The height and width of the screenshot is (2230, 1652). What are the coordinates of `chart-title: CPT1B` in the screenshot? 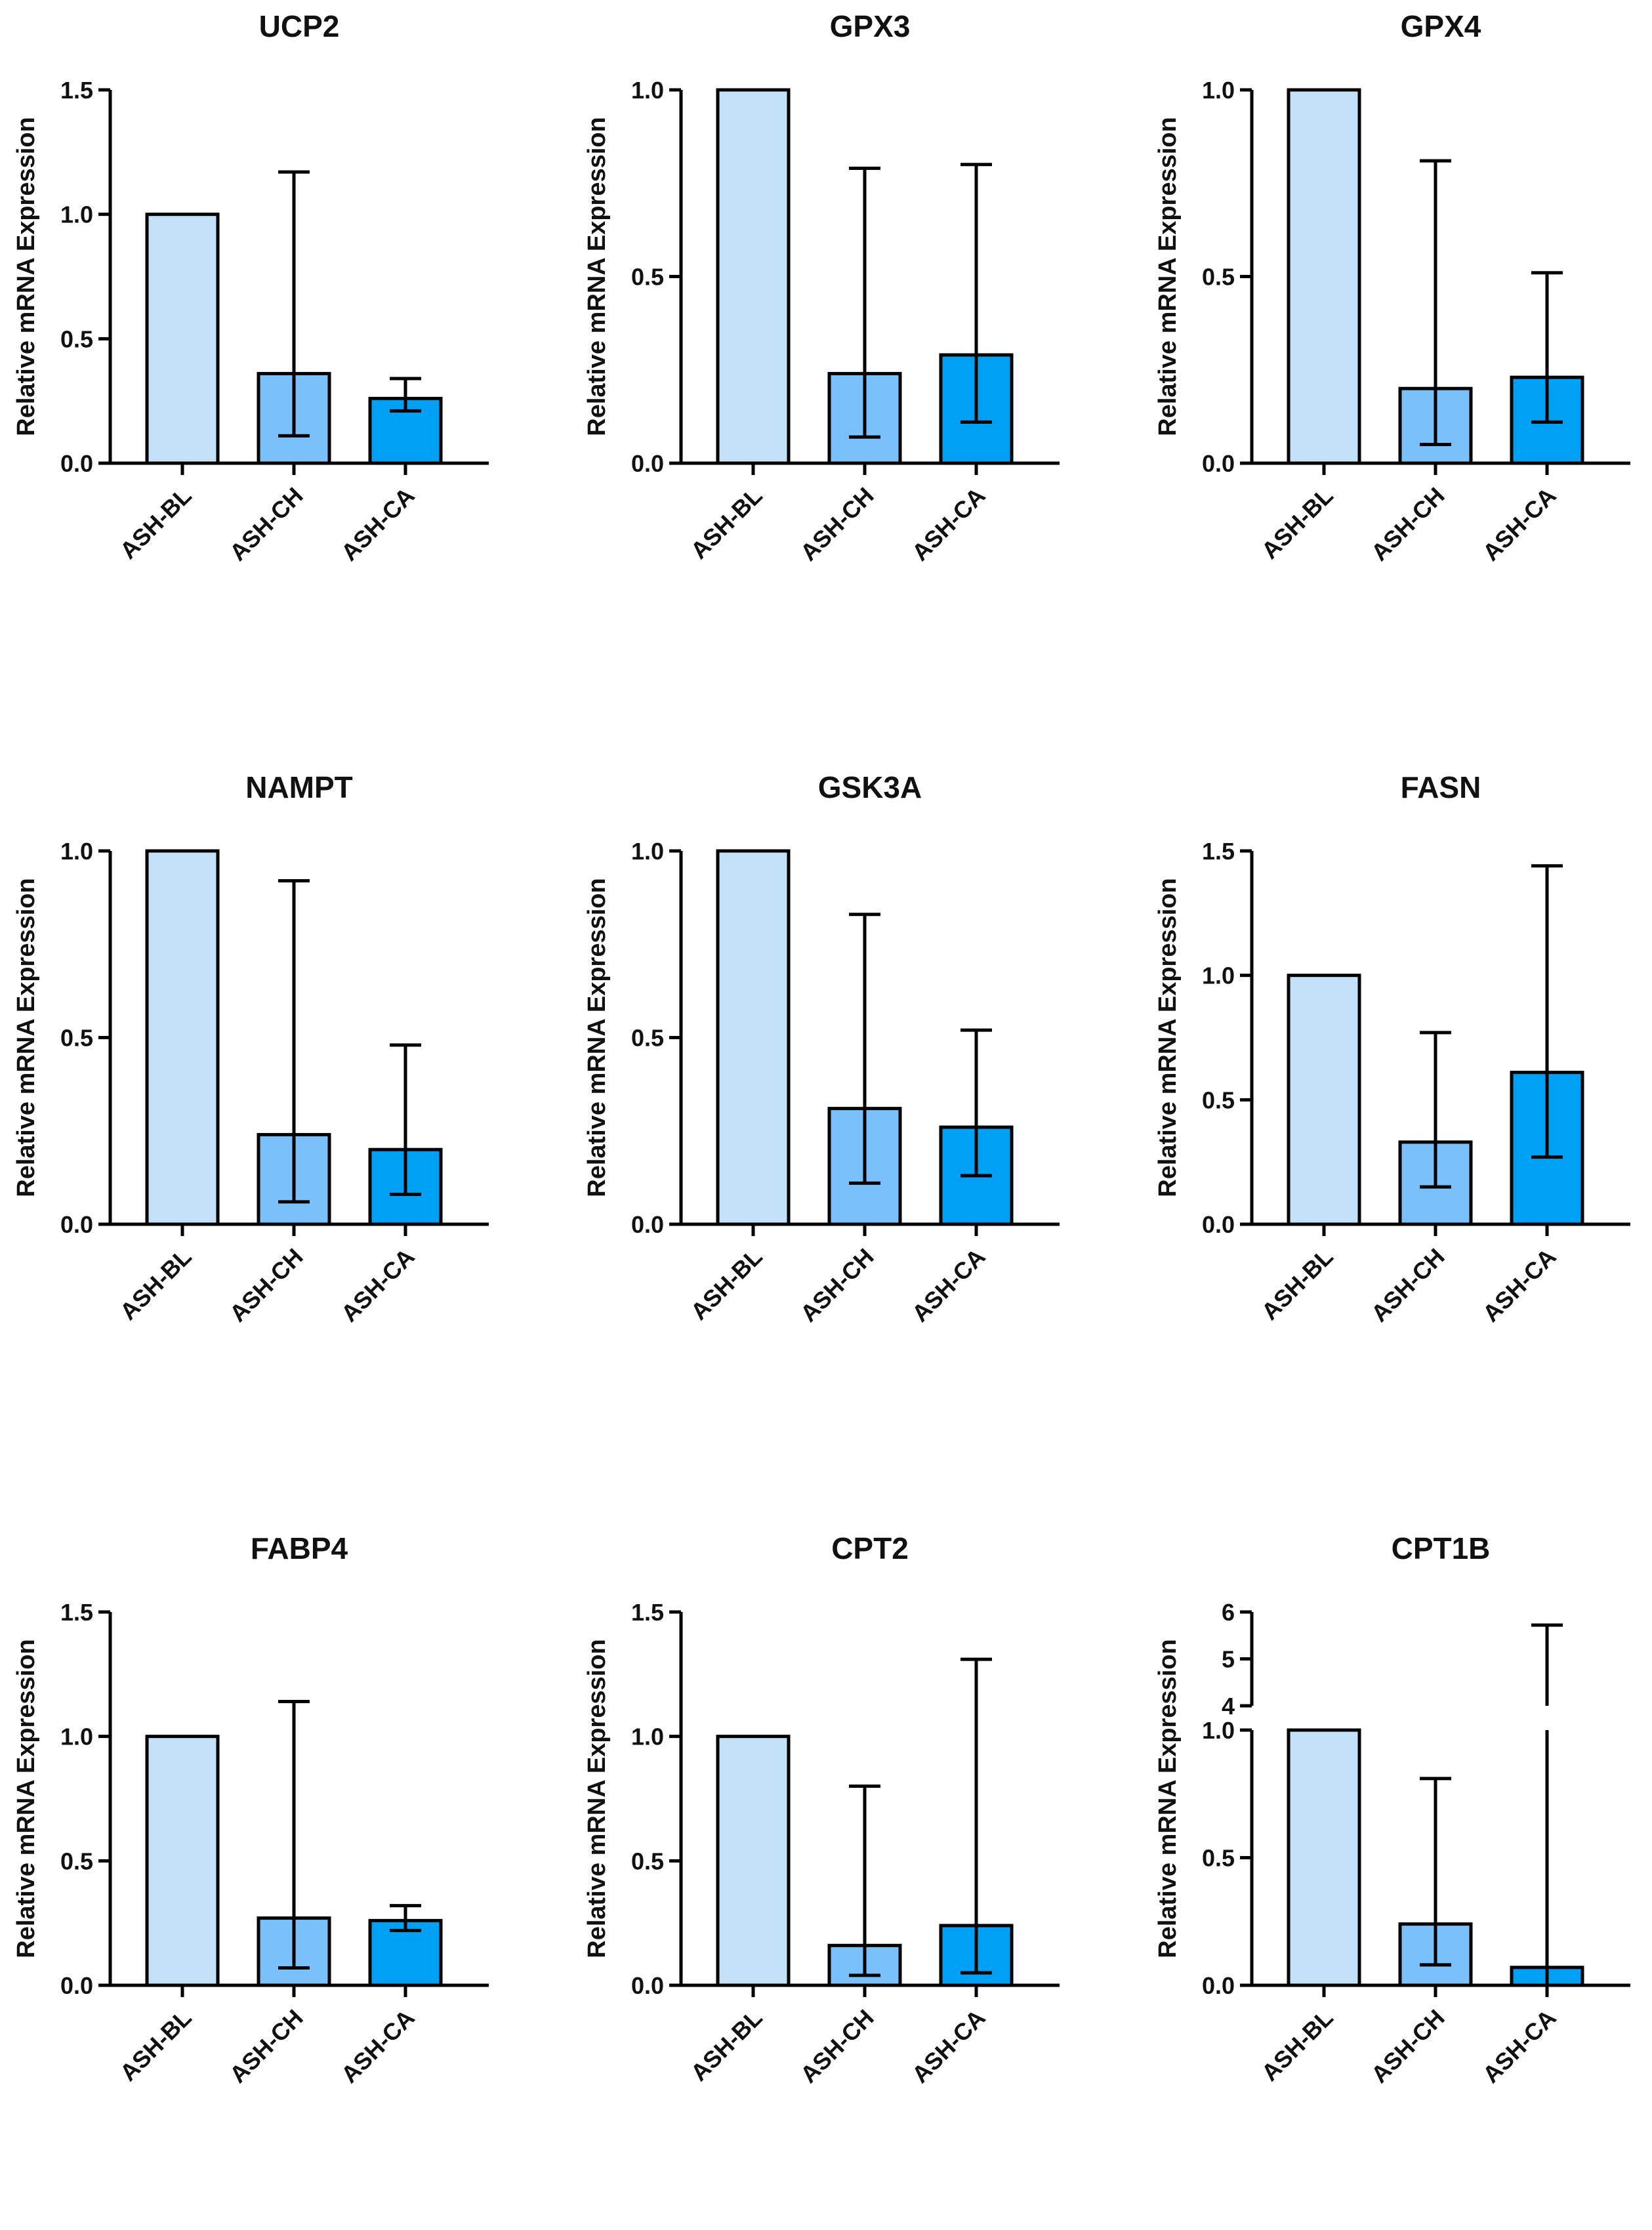 It's located at (1441, 1548).